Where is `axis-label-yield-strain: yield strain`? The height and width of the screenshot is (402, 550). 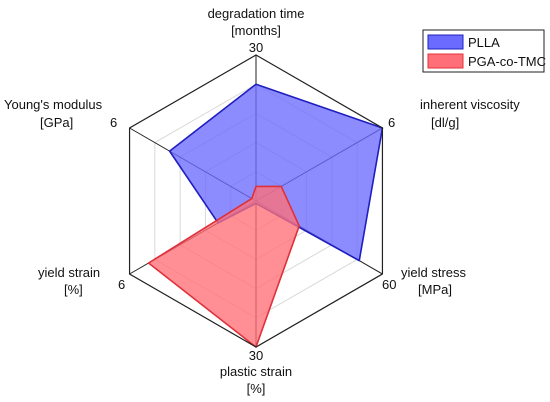
axis-label-yield-strain: yield strain is located at coordinates (69, 272).